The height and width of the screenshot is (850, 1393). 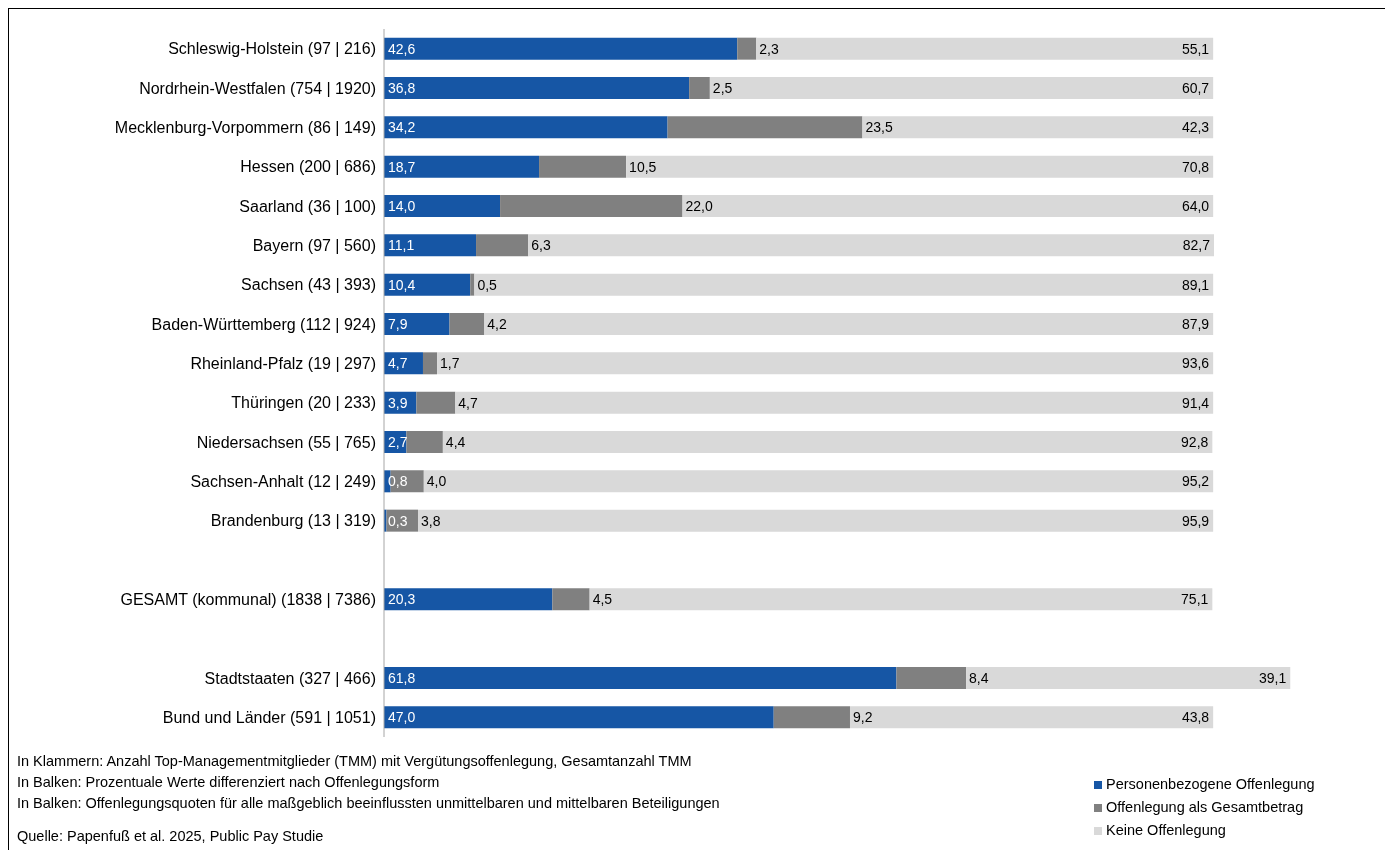 What do you see at coordinates (1195, 87) in the screenshot?
I see `data-label: 60,7` at bounding box center [1195, 87].